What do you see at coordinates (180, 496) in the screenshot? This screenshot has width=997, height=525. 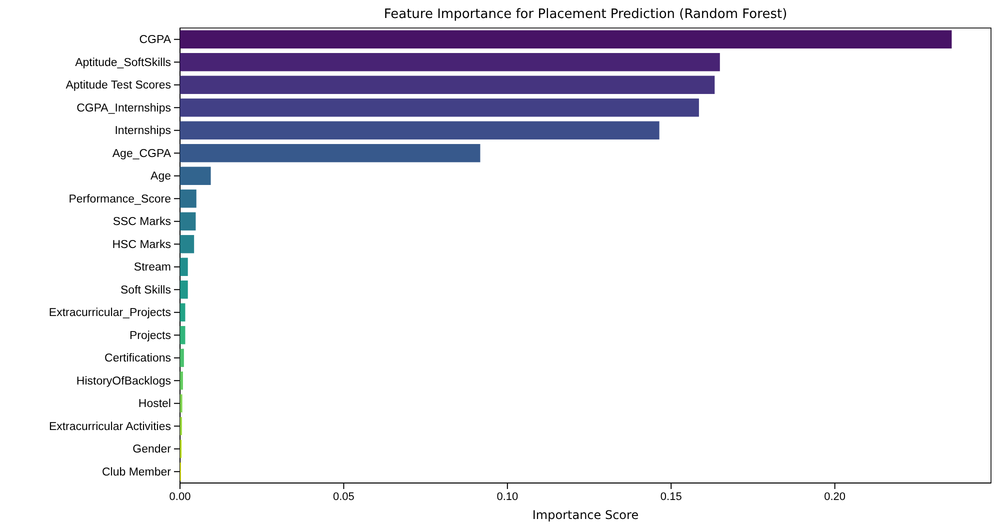 I see `x-tick-label: 0.00` at bounding box center [180, 496].